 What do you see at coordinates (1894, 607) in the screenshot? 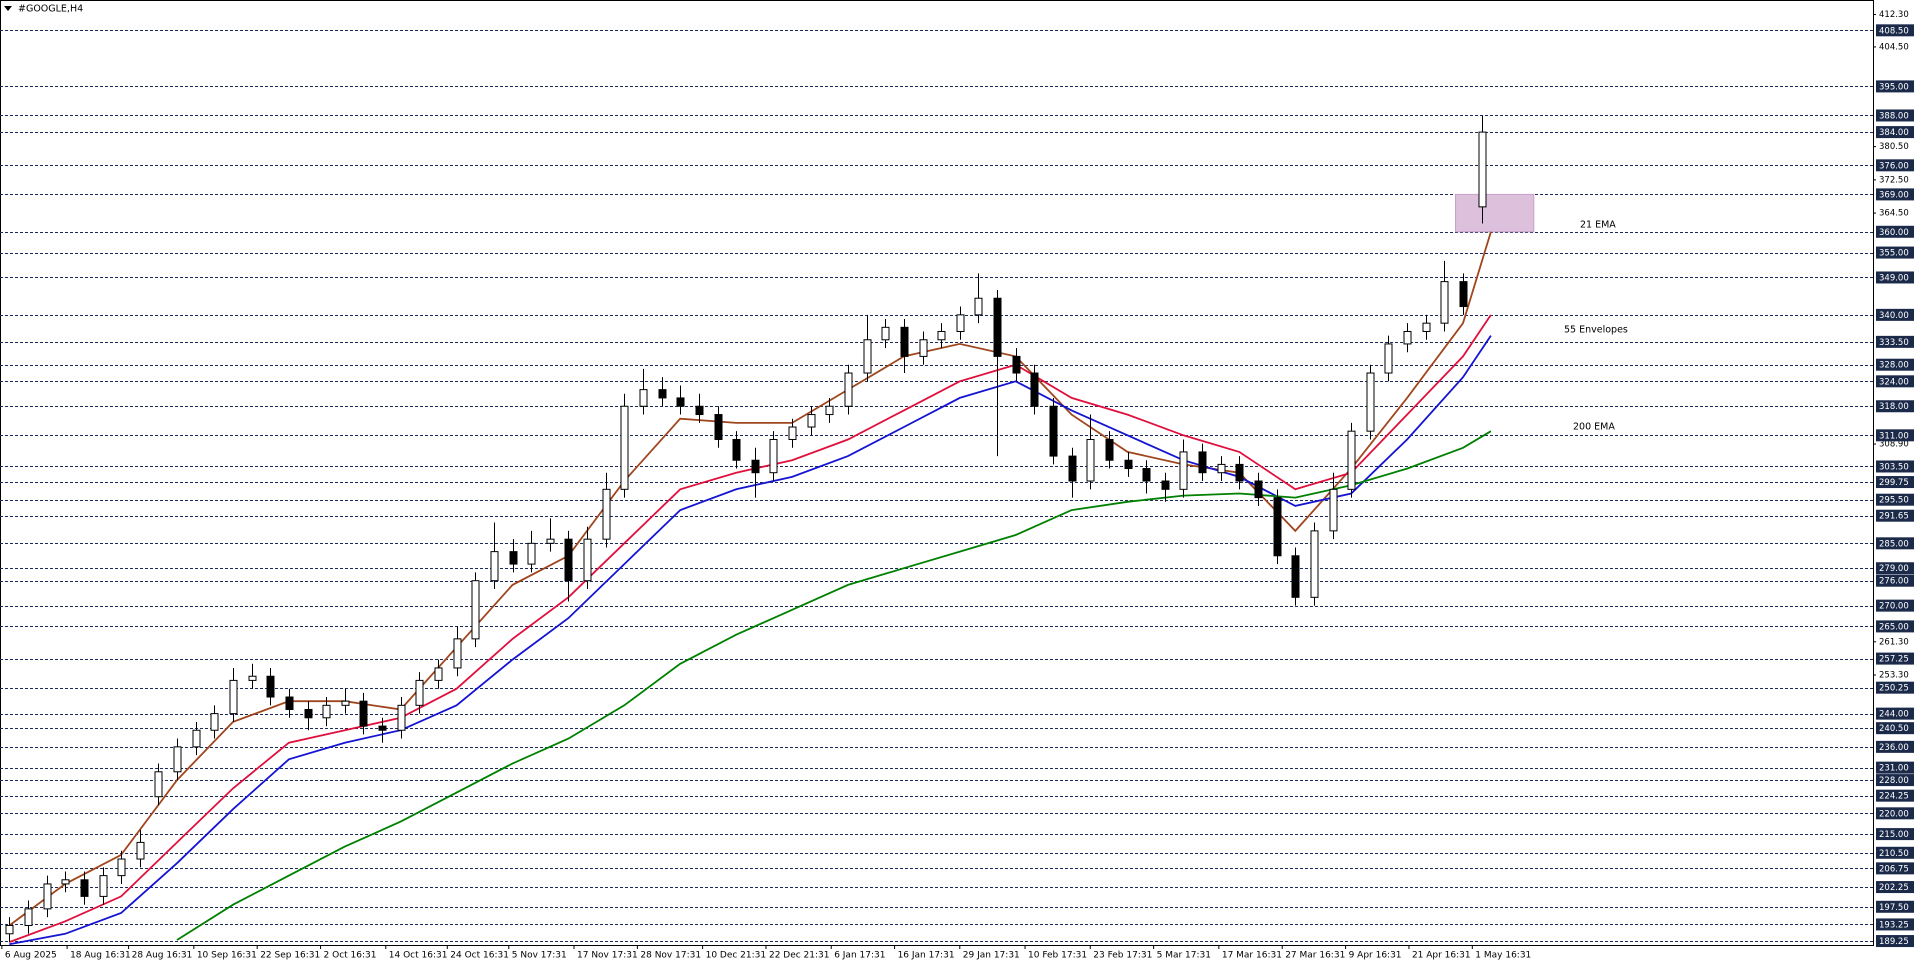
I see `level-label: 270.00` at bounding box center [1894, 607].